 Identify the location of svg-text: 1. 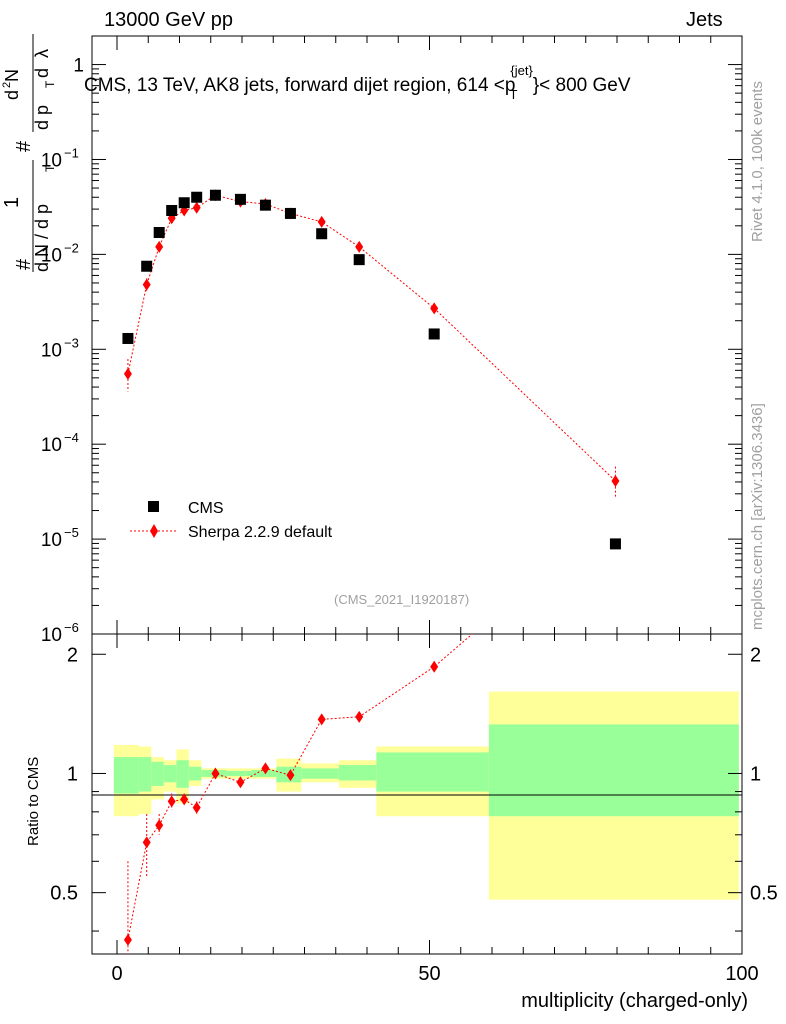
(12, 202).